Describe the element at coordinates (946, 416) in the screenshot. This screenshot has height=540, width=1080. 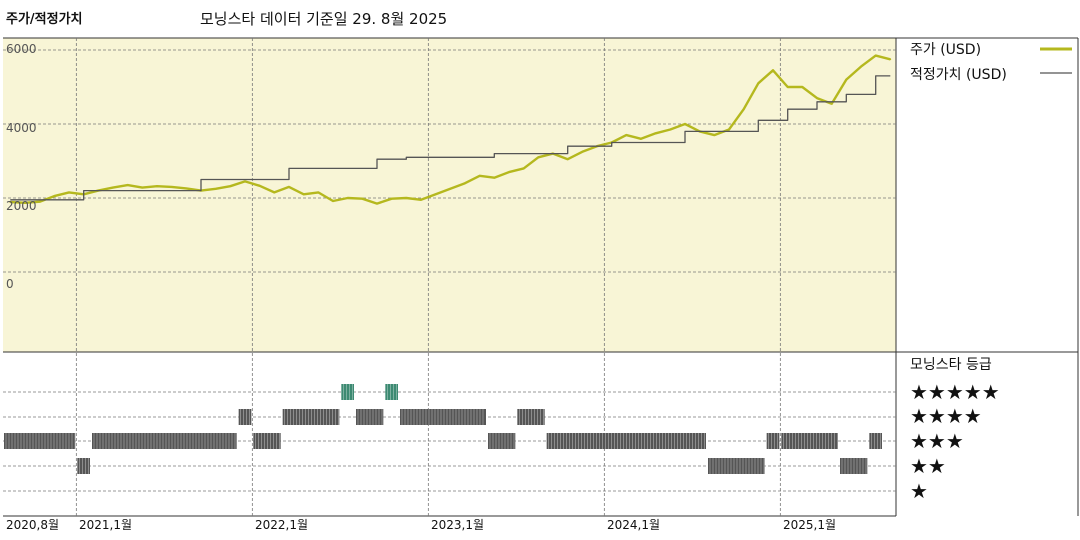
I see `rating-level-4-stars: ★★★★` at that location.